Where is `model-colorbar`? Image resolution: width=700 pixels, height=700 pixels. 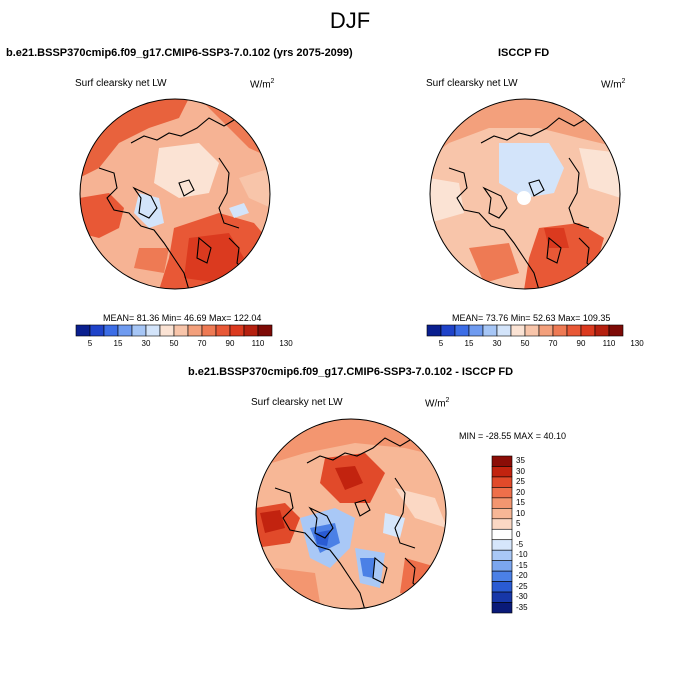
model-colorbar is located at coordinates (174, 330).